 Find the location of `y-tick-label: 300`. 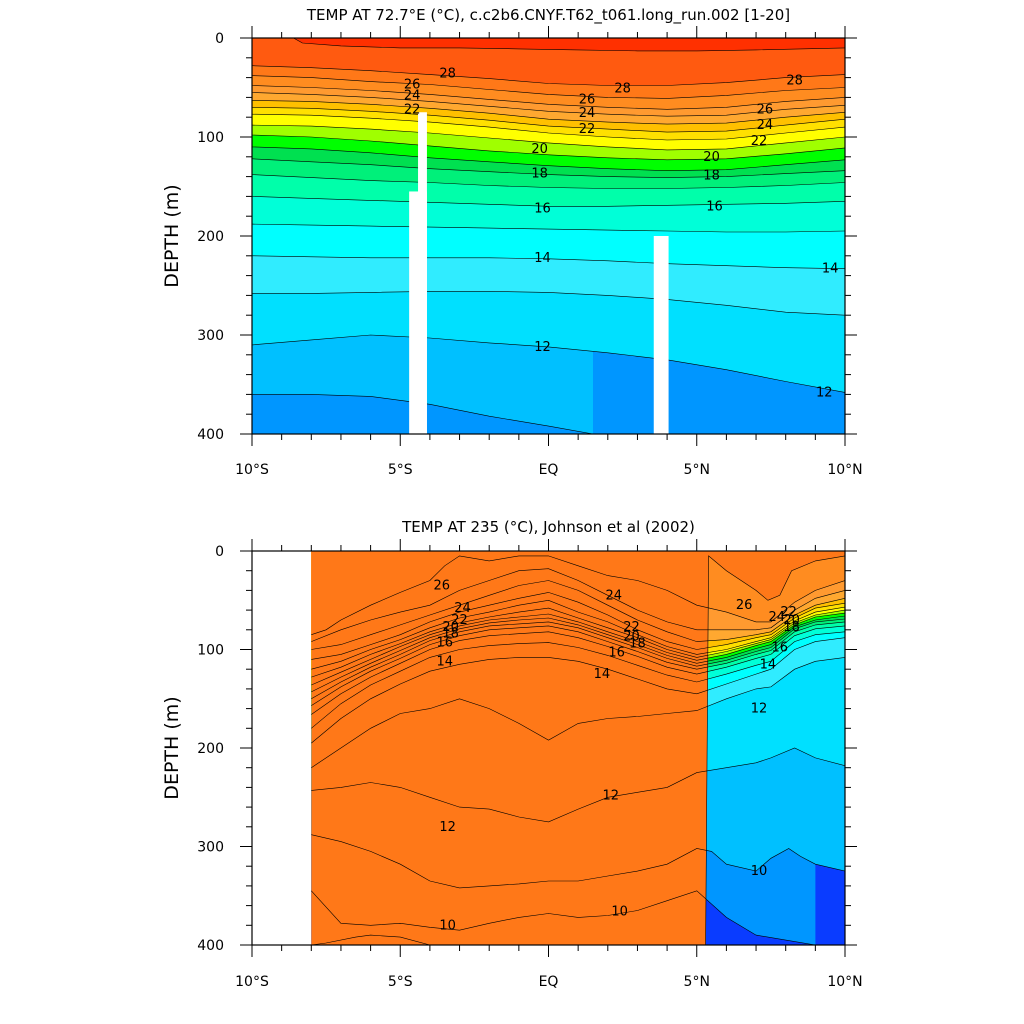

y-tick-label: 300 is located at coordinates (210, 336).